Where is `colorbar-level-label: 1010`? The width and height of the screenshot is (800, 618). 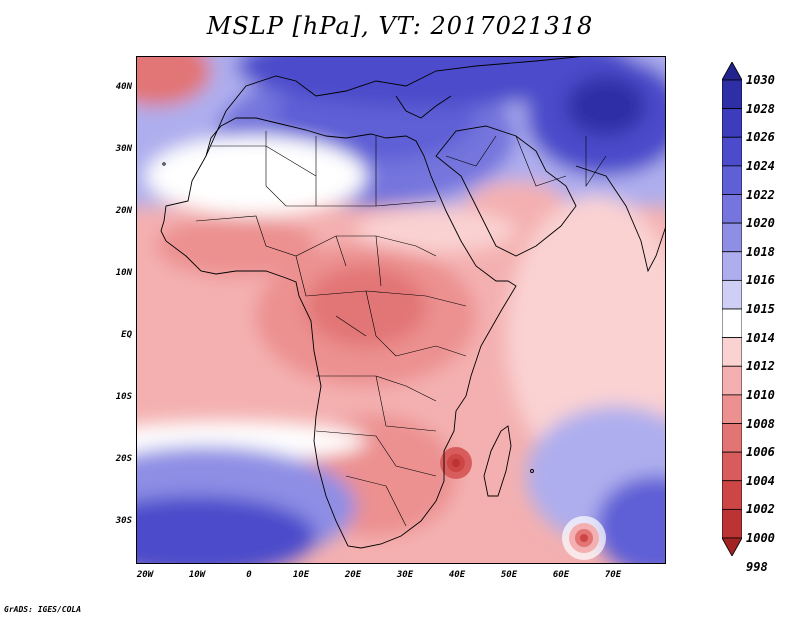 colorbar-level-label: 1010 is located at coordinates (760, 394).